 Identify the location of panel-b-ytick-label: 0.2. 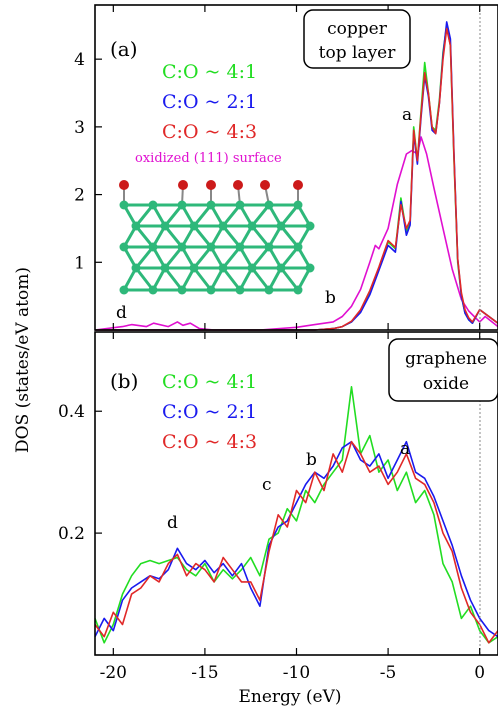
(71, 534).